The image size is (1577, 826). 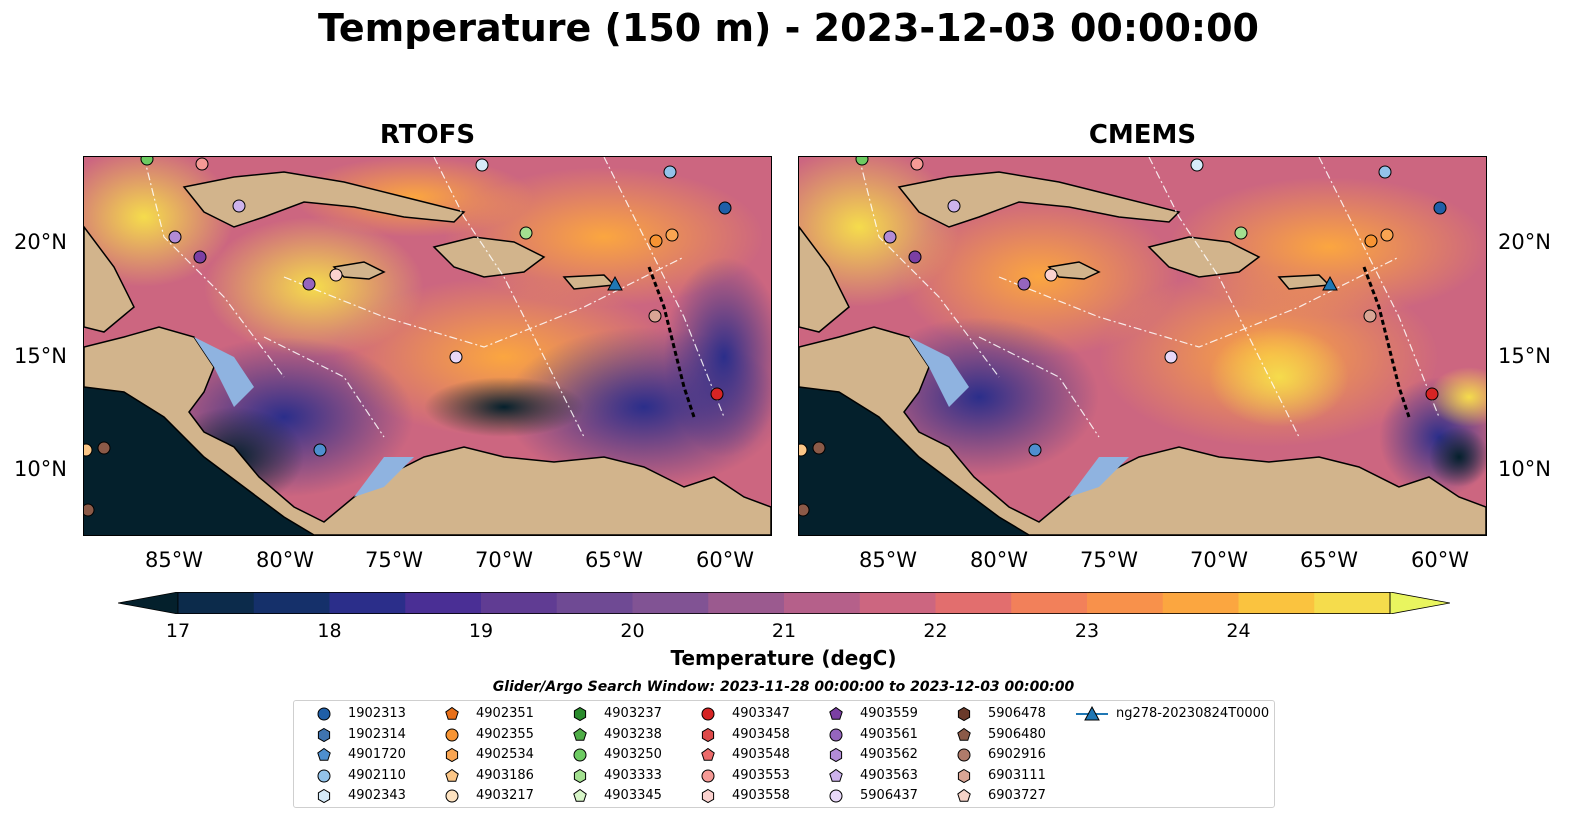 What do you see at coordinates (505, 754) in the screenshot?
I see `legend-label: 4902534` at bounding box center [505, 754].